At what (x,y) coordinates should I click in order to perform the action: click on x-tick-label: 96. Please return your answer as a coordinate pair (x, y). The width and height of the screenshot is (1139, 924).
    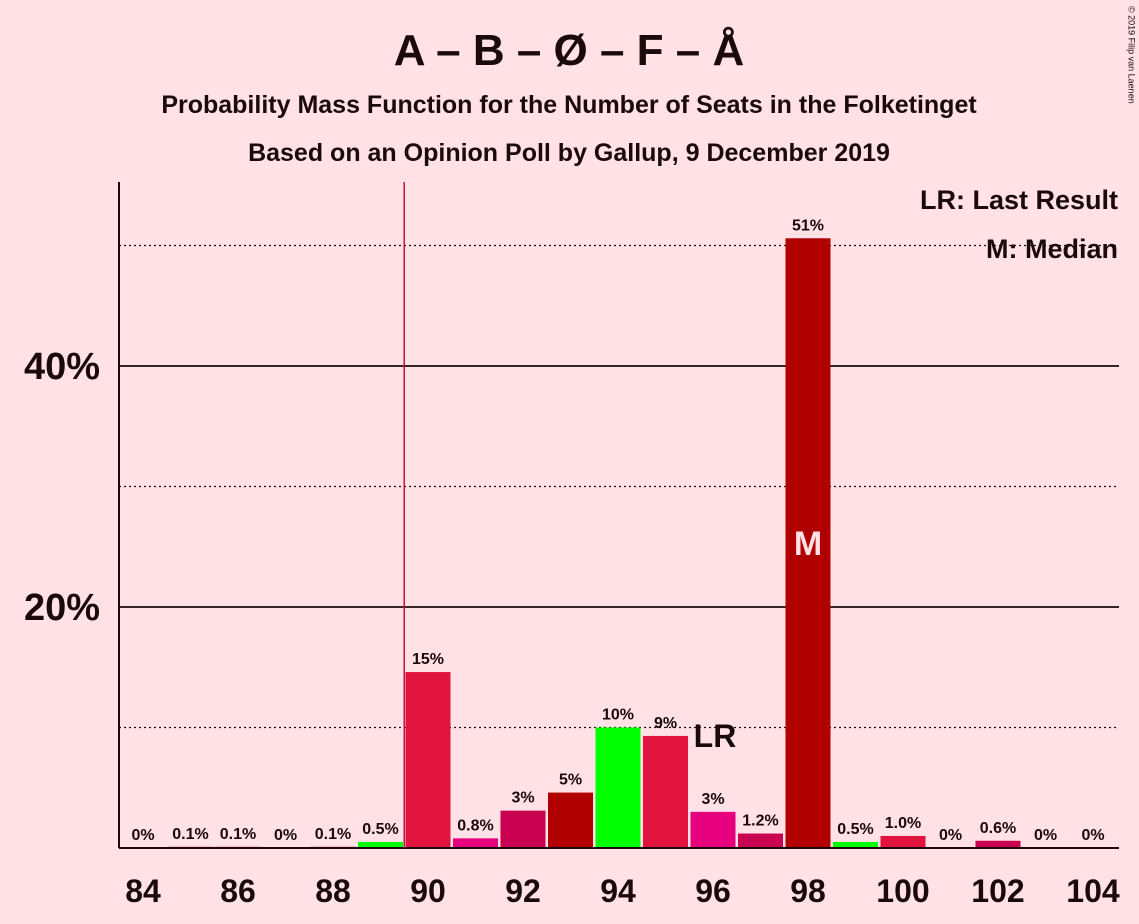
    Looking at the image, I should click on (713, 891).